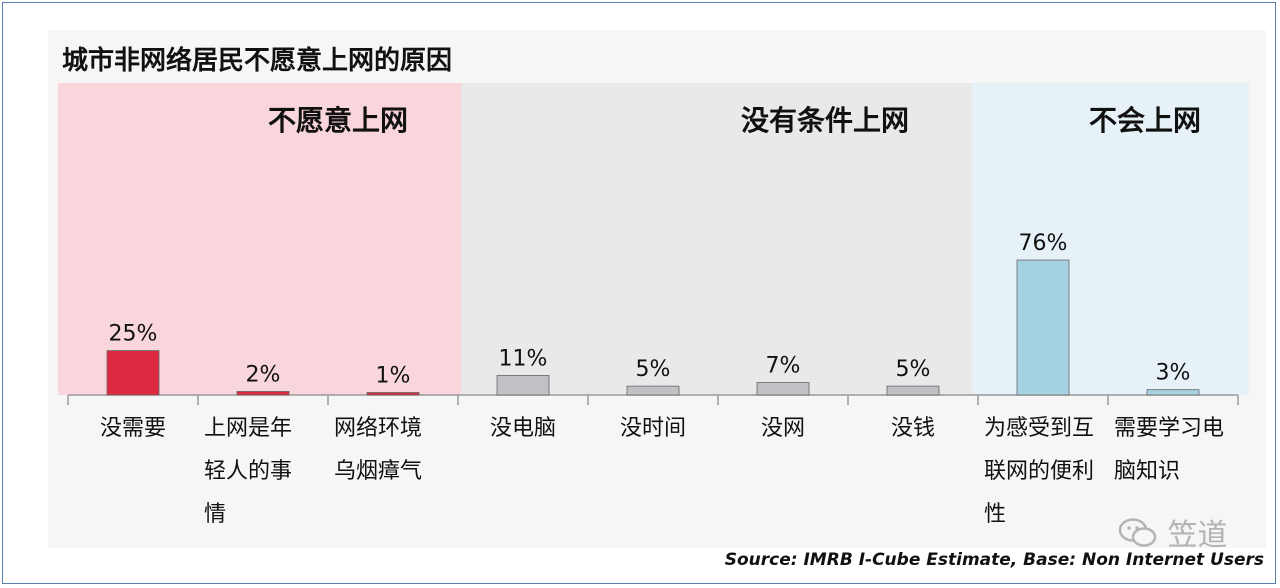 The image size is (1280, 588). What do you see at coordinates (653, 369) in the screenshot?
I see `data-label-4: 5%` at bounding box center [653, 369].